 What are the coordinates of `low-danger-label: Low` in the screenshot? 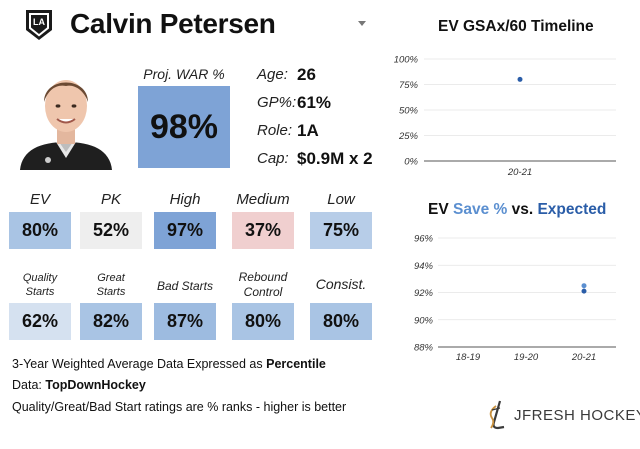 It's located at (341, 199).